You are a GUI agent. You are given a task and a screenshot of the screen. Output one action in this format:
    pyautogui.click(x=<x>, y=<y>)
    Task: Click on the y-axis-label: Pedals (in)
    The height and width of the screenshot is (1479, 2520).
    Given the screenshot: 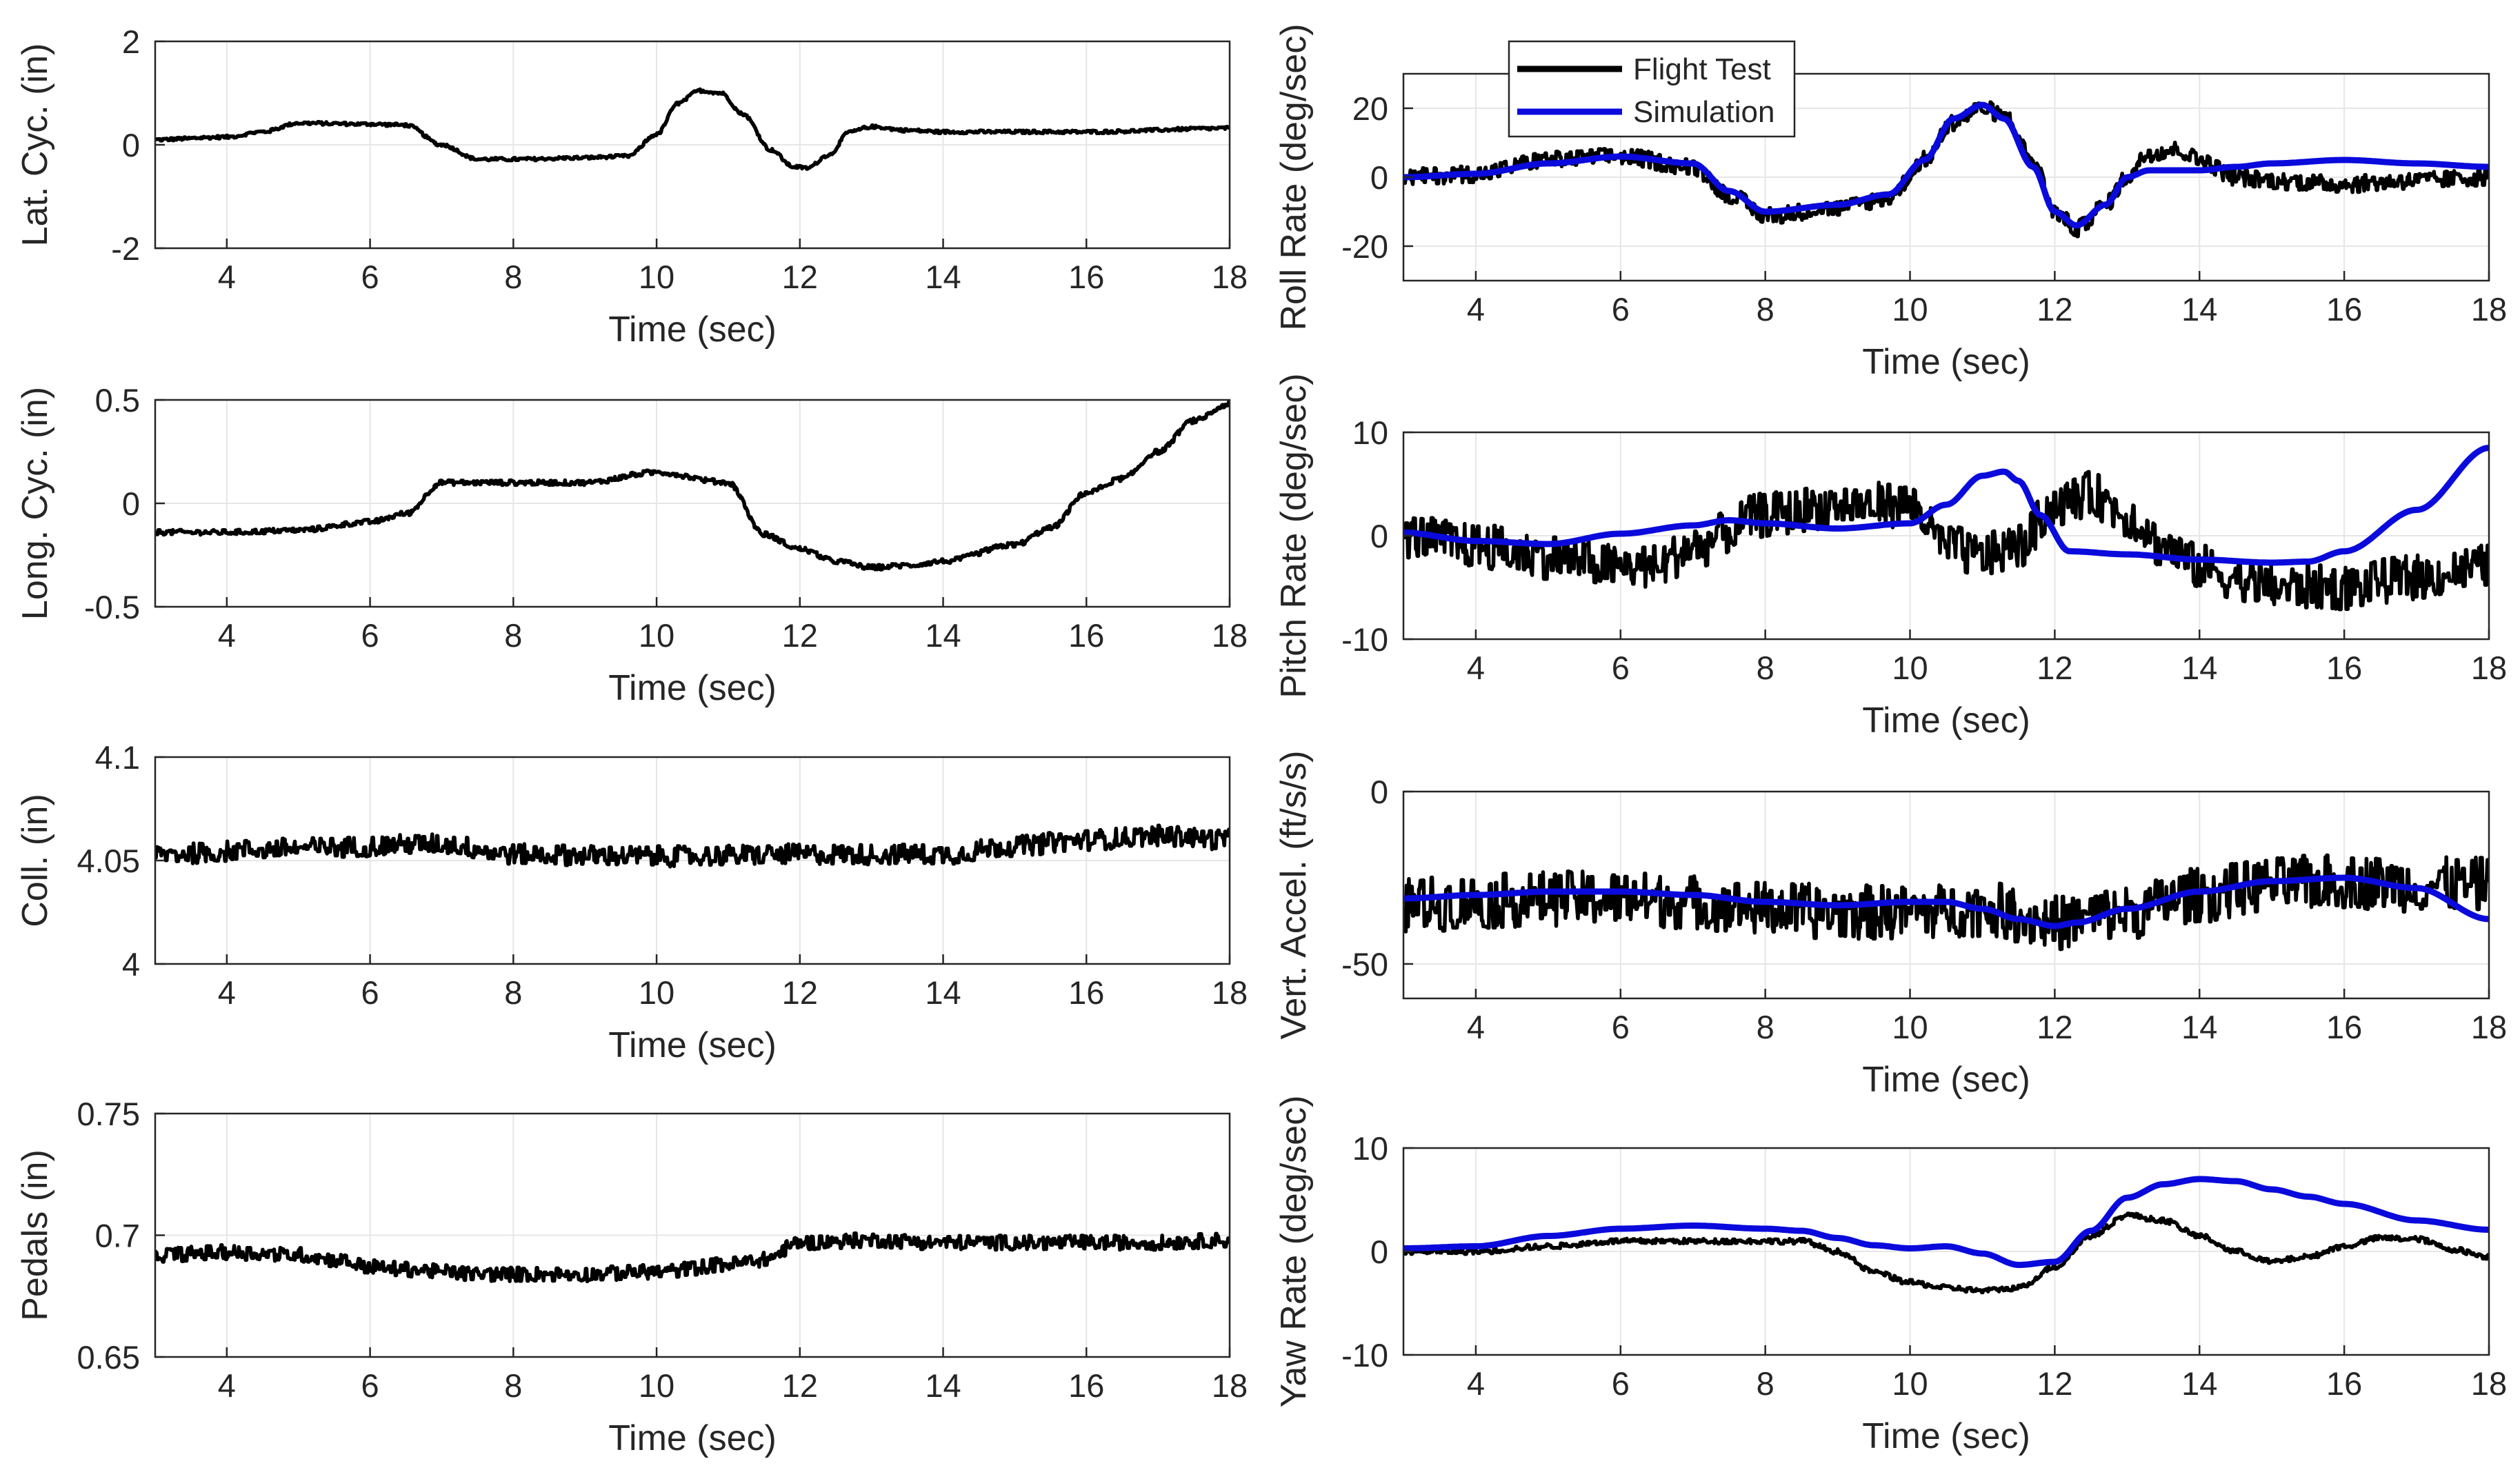 What is the action you would take?
    pyautogui.click(x=35, y=1235)
    